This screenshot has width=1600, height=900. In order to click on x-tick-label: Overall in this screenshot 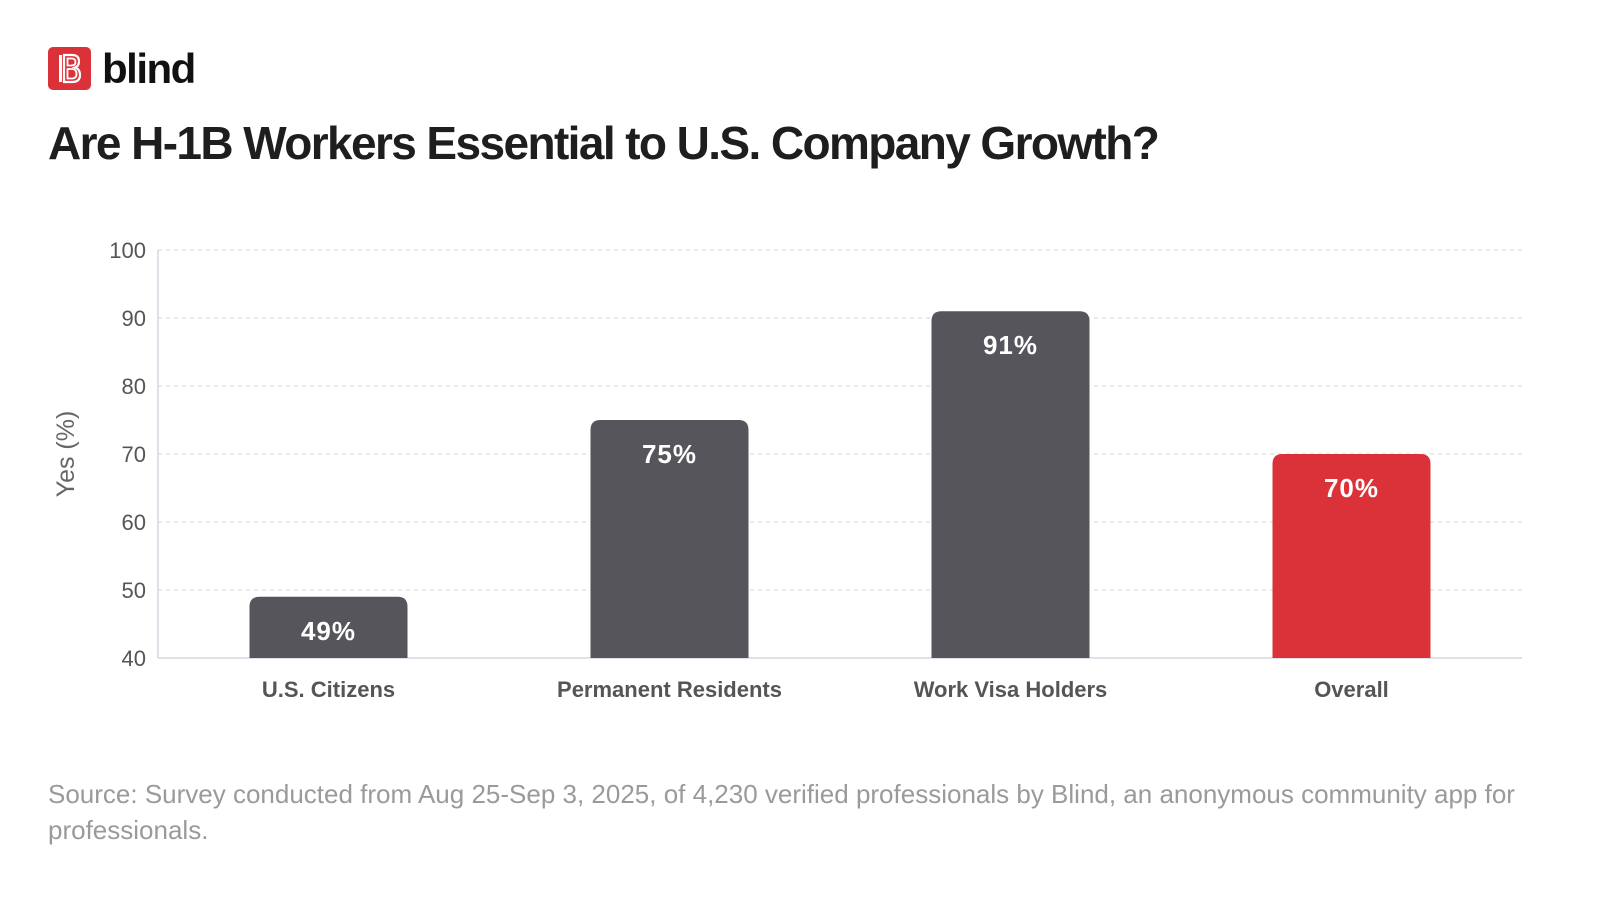, I will do `click(1351, 689)`.